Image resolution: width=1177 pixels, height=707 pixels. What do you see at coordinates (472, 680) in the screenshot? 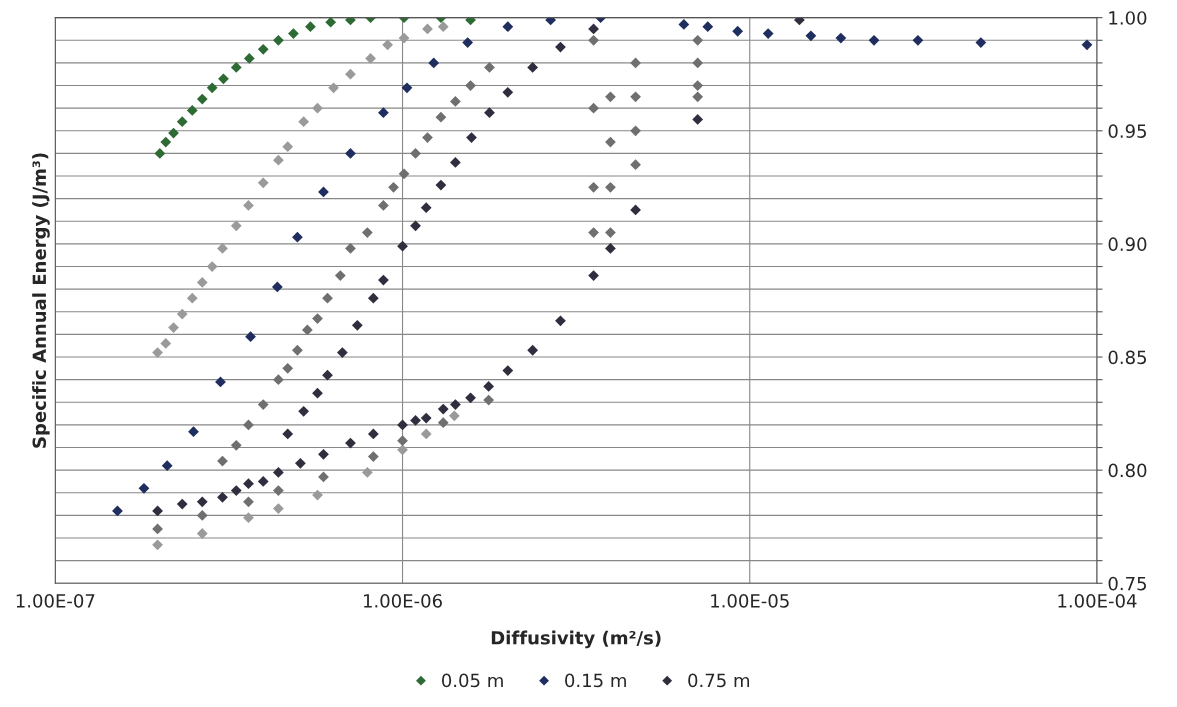
I see `legend-label: 0.05 m` at bounding box center [472, 680].